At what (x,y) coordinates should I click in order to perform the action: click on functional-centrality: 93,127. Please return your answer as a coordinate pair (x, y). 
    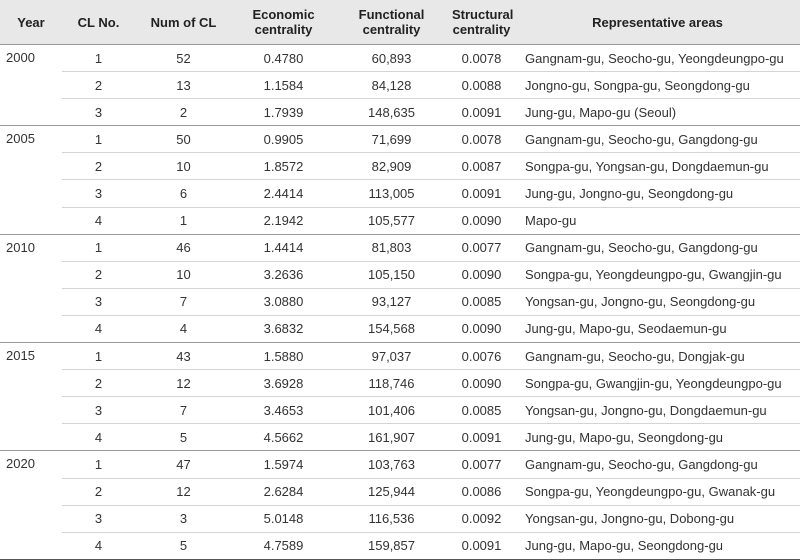
    Looking at the image, I should click on (391, 301).